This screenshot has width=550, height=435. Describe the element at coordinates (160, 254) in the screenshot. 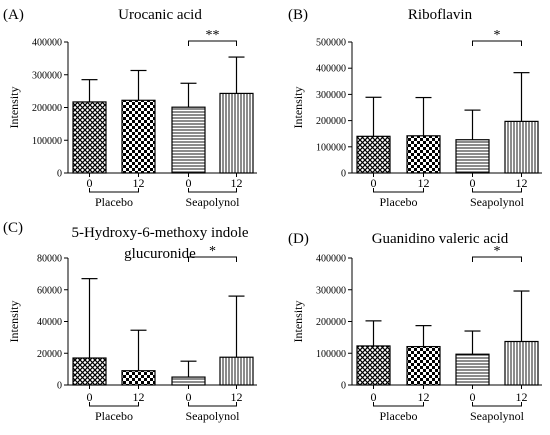

I see `chart-title: glucuronide` at that location.